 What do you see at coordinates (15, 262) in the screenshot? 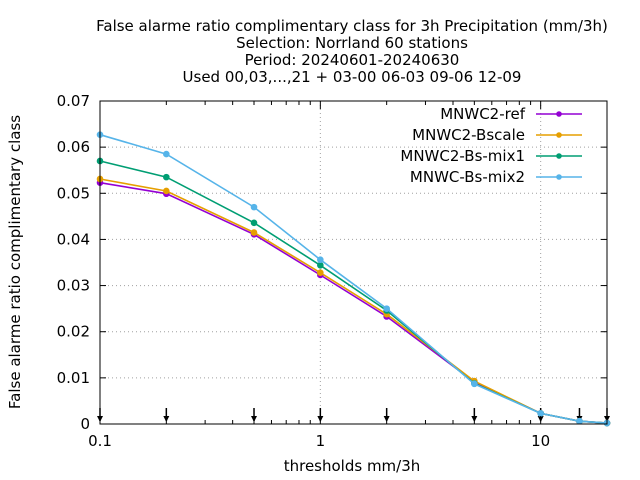
I see `y-axis-label: False alarme ratio complimentary class` at bounding box center [15, 262].